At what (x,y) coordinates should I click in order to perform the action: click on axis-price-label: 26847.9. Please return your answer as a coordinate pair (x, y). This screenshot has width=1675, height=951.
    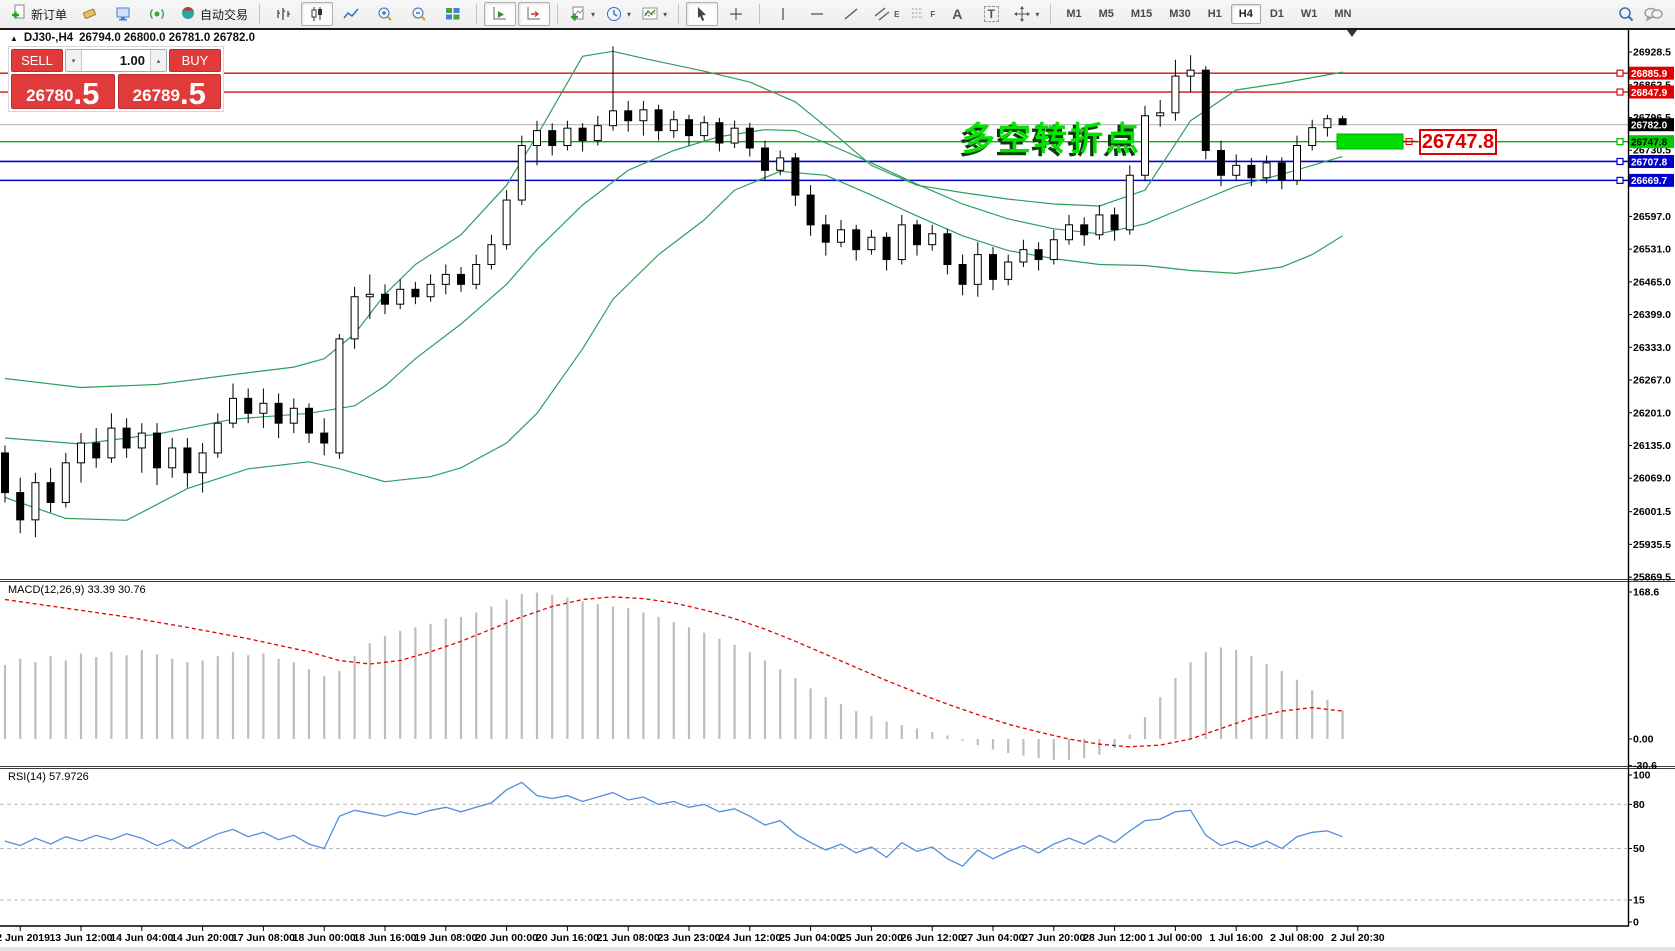
    Looking at the image, I should click on (1651, 92).